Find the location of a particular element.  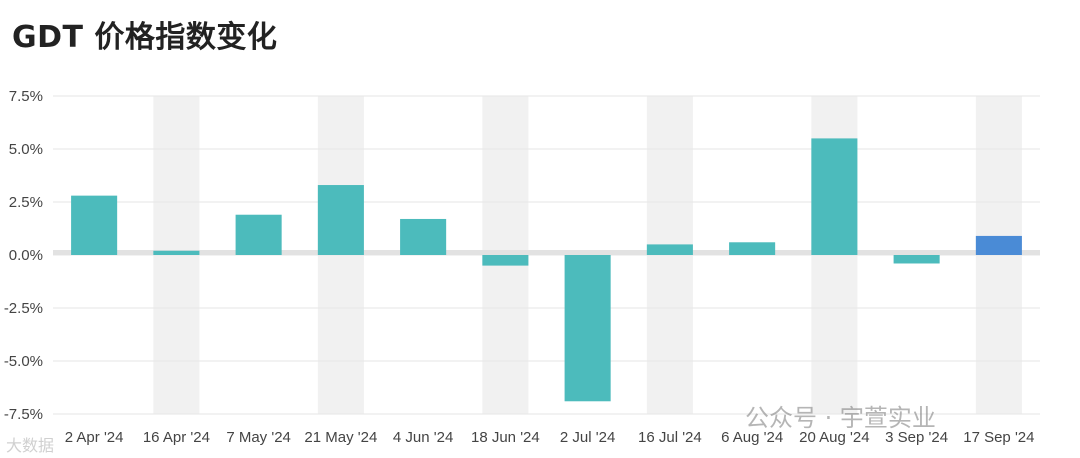

watermark-text: 公众号 · 宇萱实业 is located at coordinates (840, 418).